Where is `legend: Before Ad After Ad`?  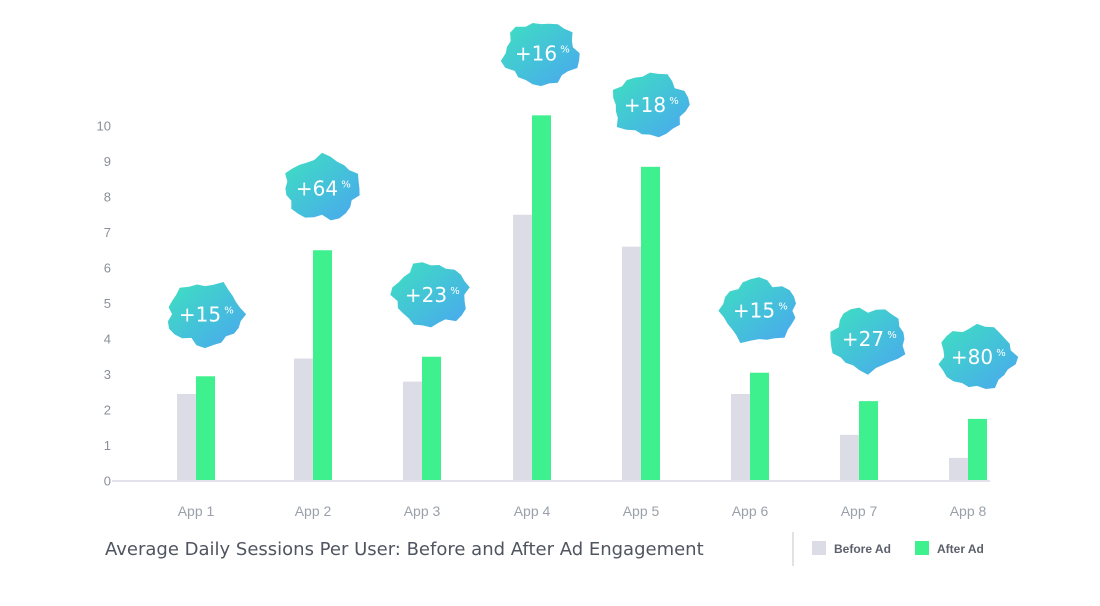
legend: Before Ad After Ad is located at coordinates (898, 548).